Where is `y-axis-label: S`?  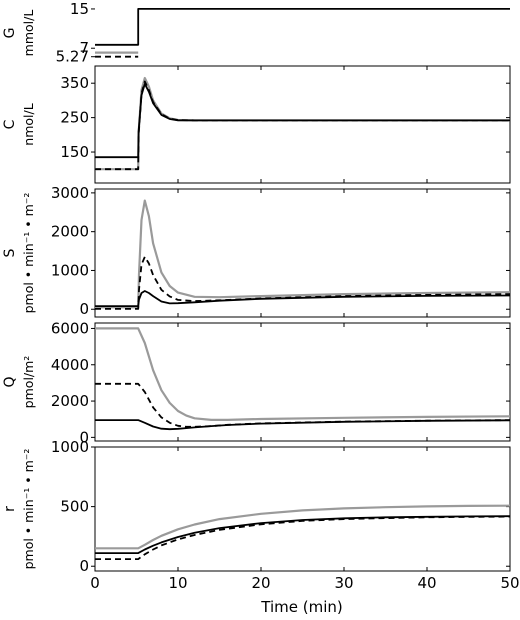
y-axis-label: S is located at coordinates (10, 252).